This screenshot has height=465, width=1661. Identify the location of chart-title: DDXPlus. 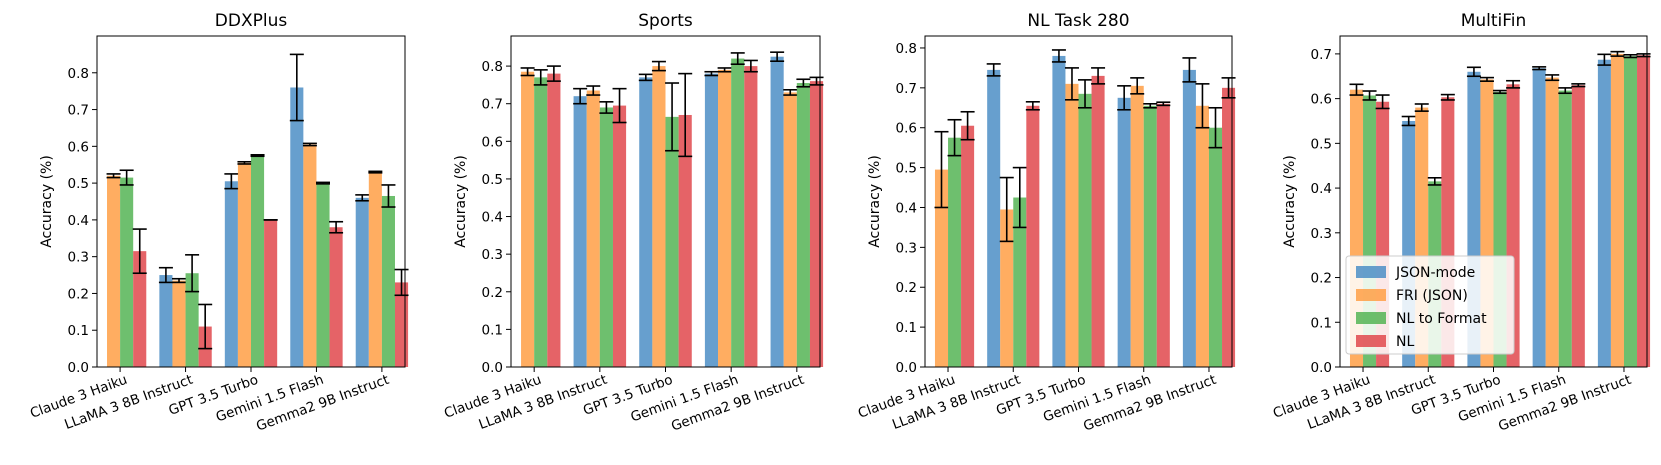
(251, 21).